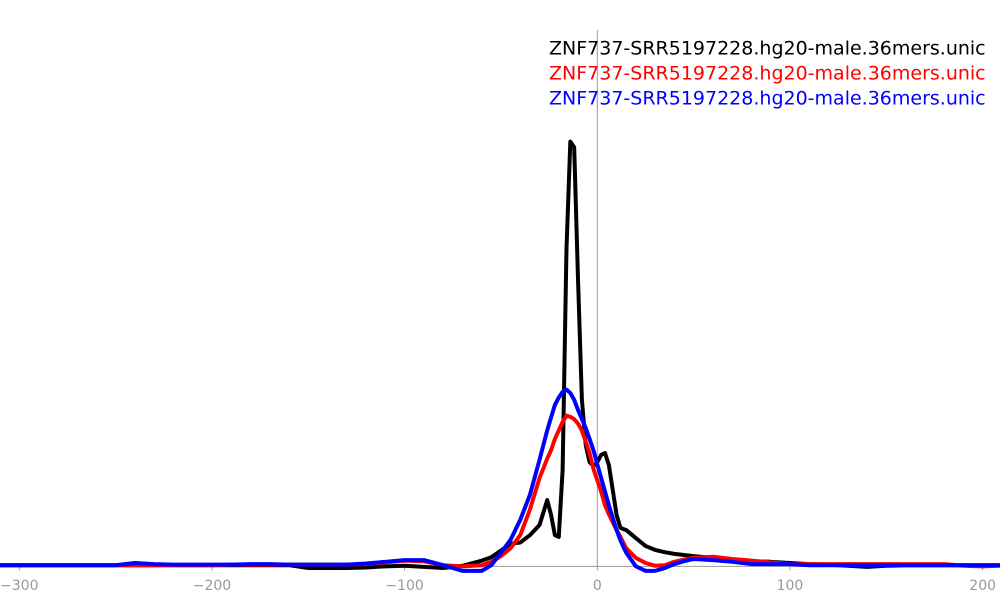 This screenshot has height=600, width=1000. Describe the element at coordinates (404, 586) in the screenshot. I see `x-tick-label: −100` at that location.